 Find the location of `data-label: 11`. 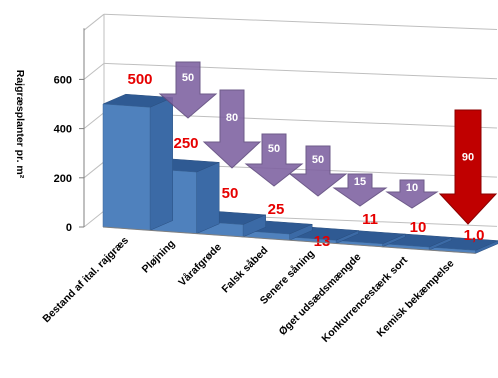

data-label: 11 is located at coordinates (370, 219).